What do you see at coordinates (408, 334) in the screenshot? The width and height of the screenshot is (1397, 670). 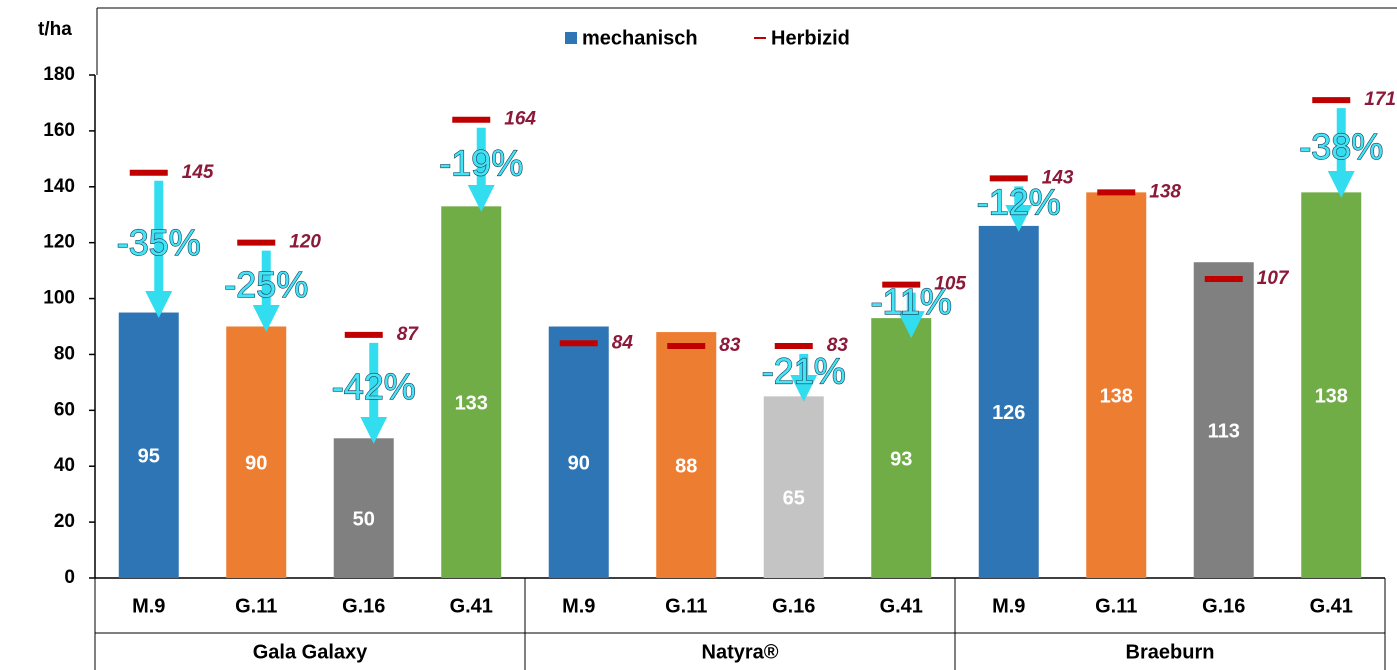 I see `herbizid-label: 87` at bounding box center [408, 334].